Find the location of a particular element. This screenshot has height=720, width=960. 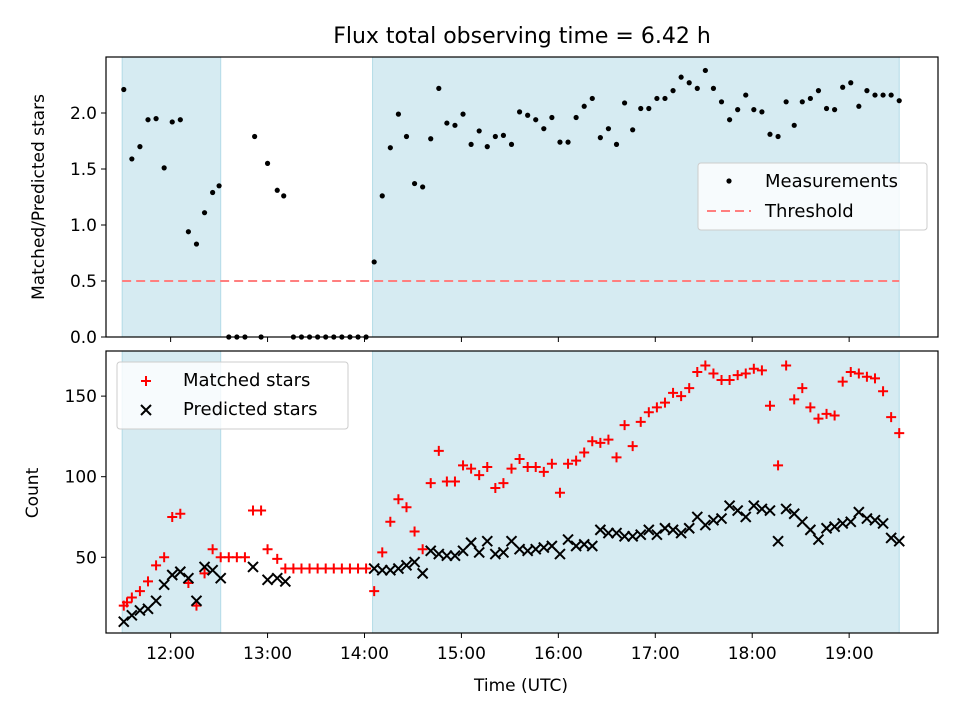

x-tick-label: 18:00 is located at coordinates (752, 654).